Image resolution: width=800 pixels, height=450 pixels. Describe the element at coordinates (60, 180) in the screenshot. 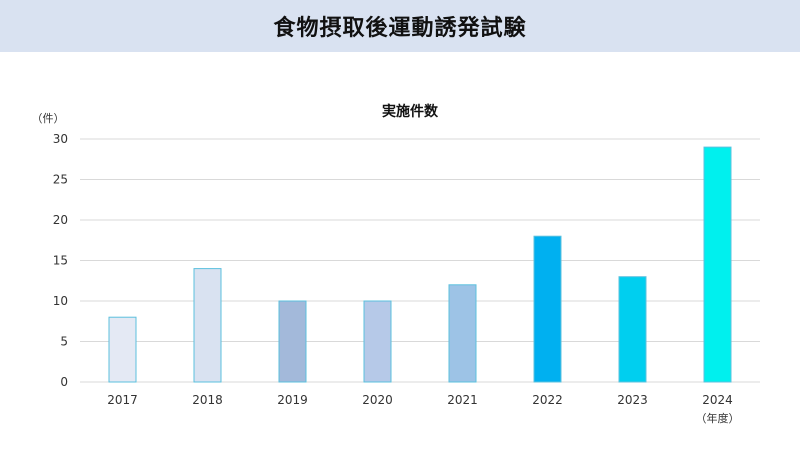

I see `y-tick-label: 25` at that location.